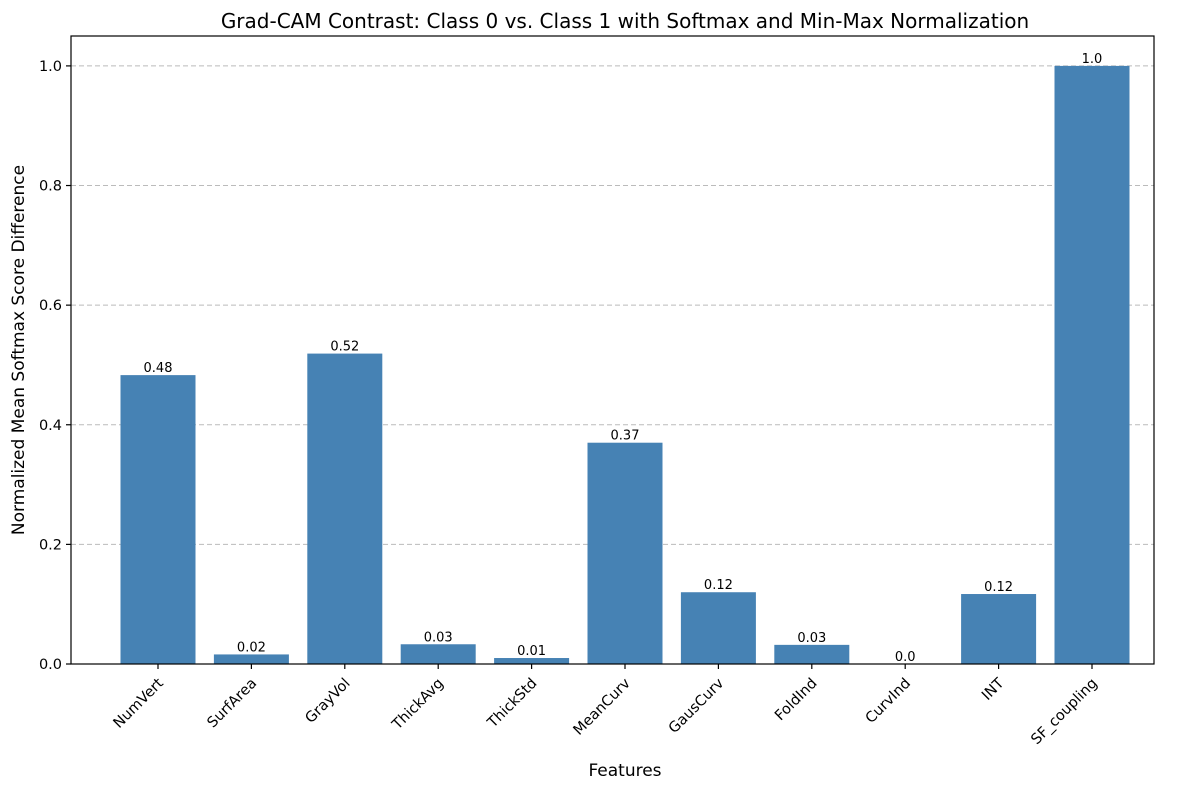 The width and height of the screenshot is (1189, 790). What do you see at coordinates (624, 771) in the screenshot?
I see `x-axis-label: Features` at bounding box center [624, 771].